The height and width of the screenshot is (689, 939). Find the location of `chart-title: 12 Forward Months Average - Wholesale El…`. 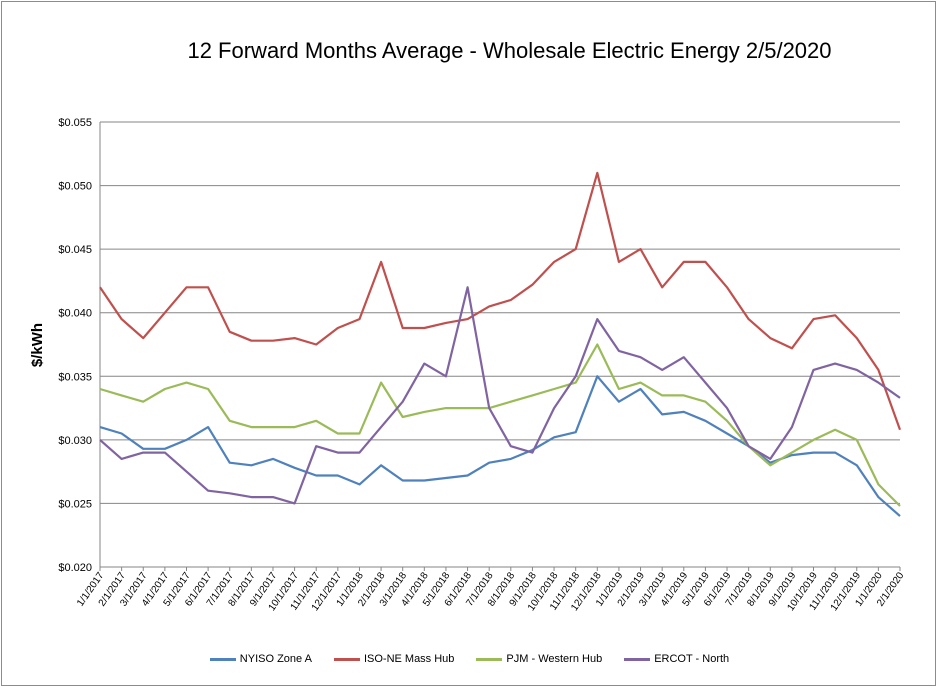

chart-title: 12 Forward Months Average - Wholesale El… is located at coordinates (509, 50).